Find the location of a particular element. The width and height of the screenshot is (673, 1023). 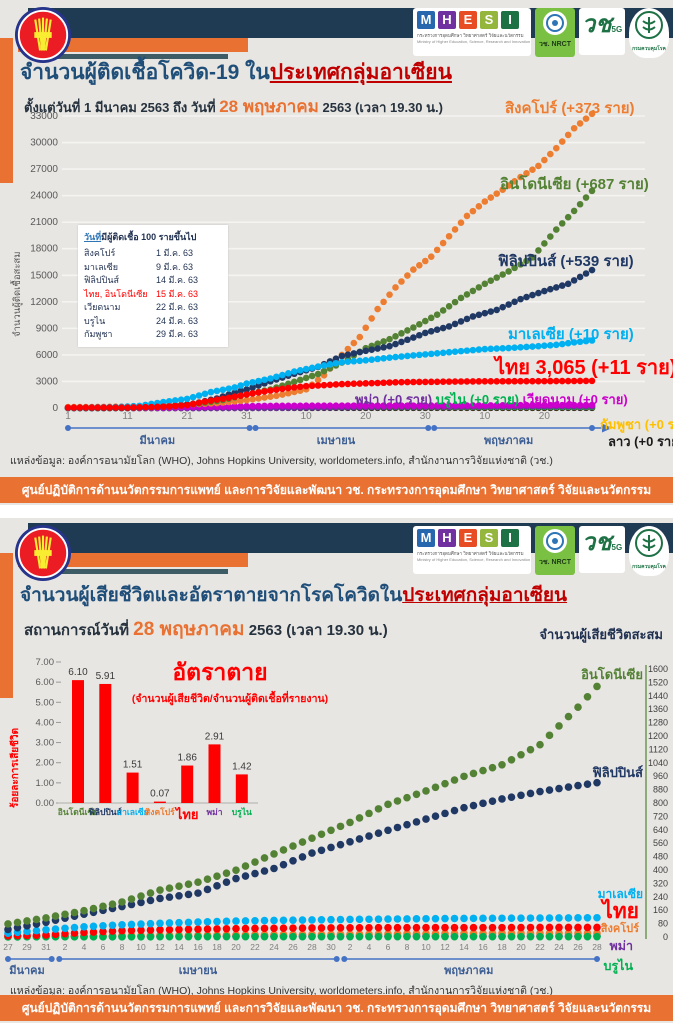

svg-text: 6 is located at coordinates (103, 947).